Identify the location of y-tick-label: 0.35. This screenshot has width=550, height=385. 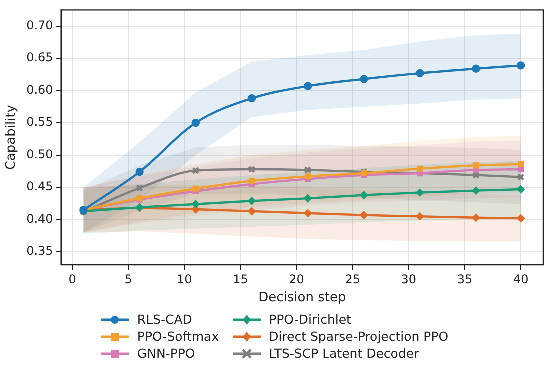
(40, 251).